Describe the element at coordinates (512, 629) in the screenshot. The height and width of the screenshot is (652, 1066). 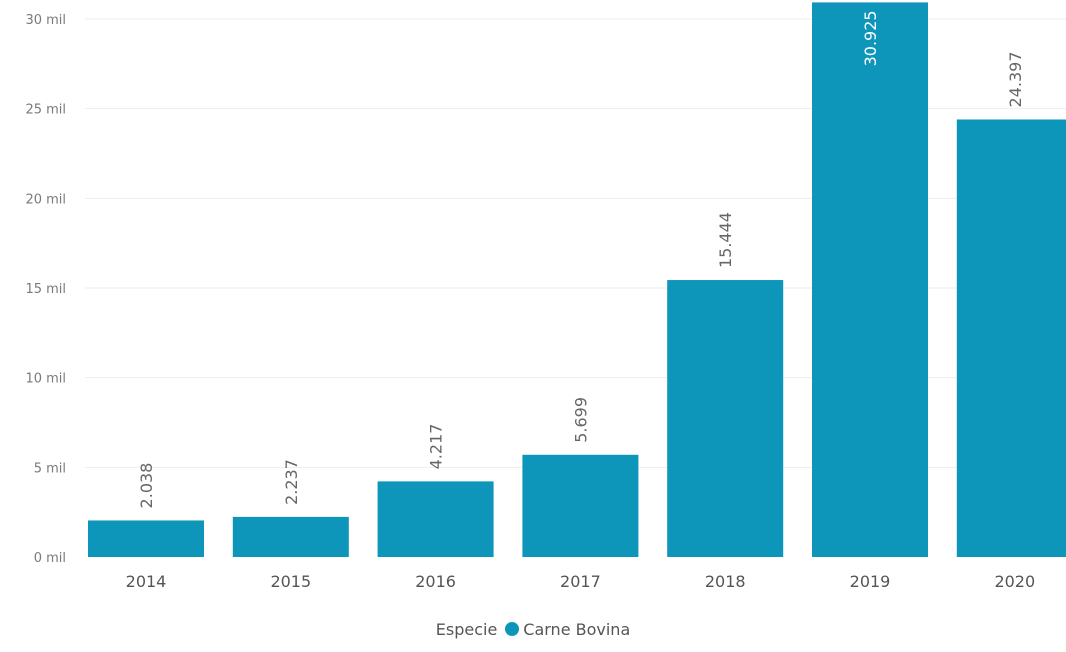
I see `legend-marker-icon` at that location.